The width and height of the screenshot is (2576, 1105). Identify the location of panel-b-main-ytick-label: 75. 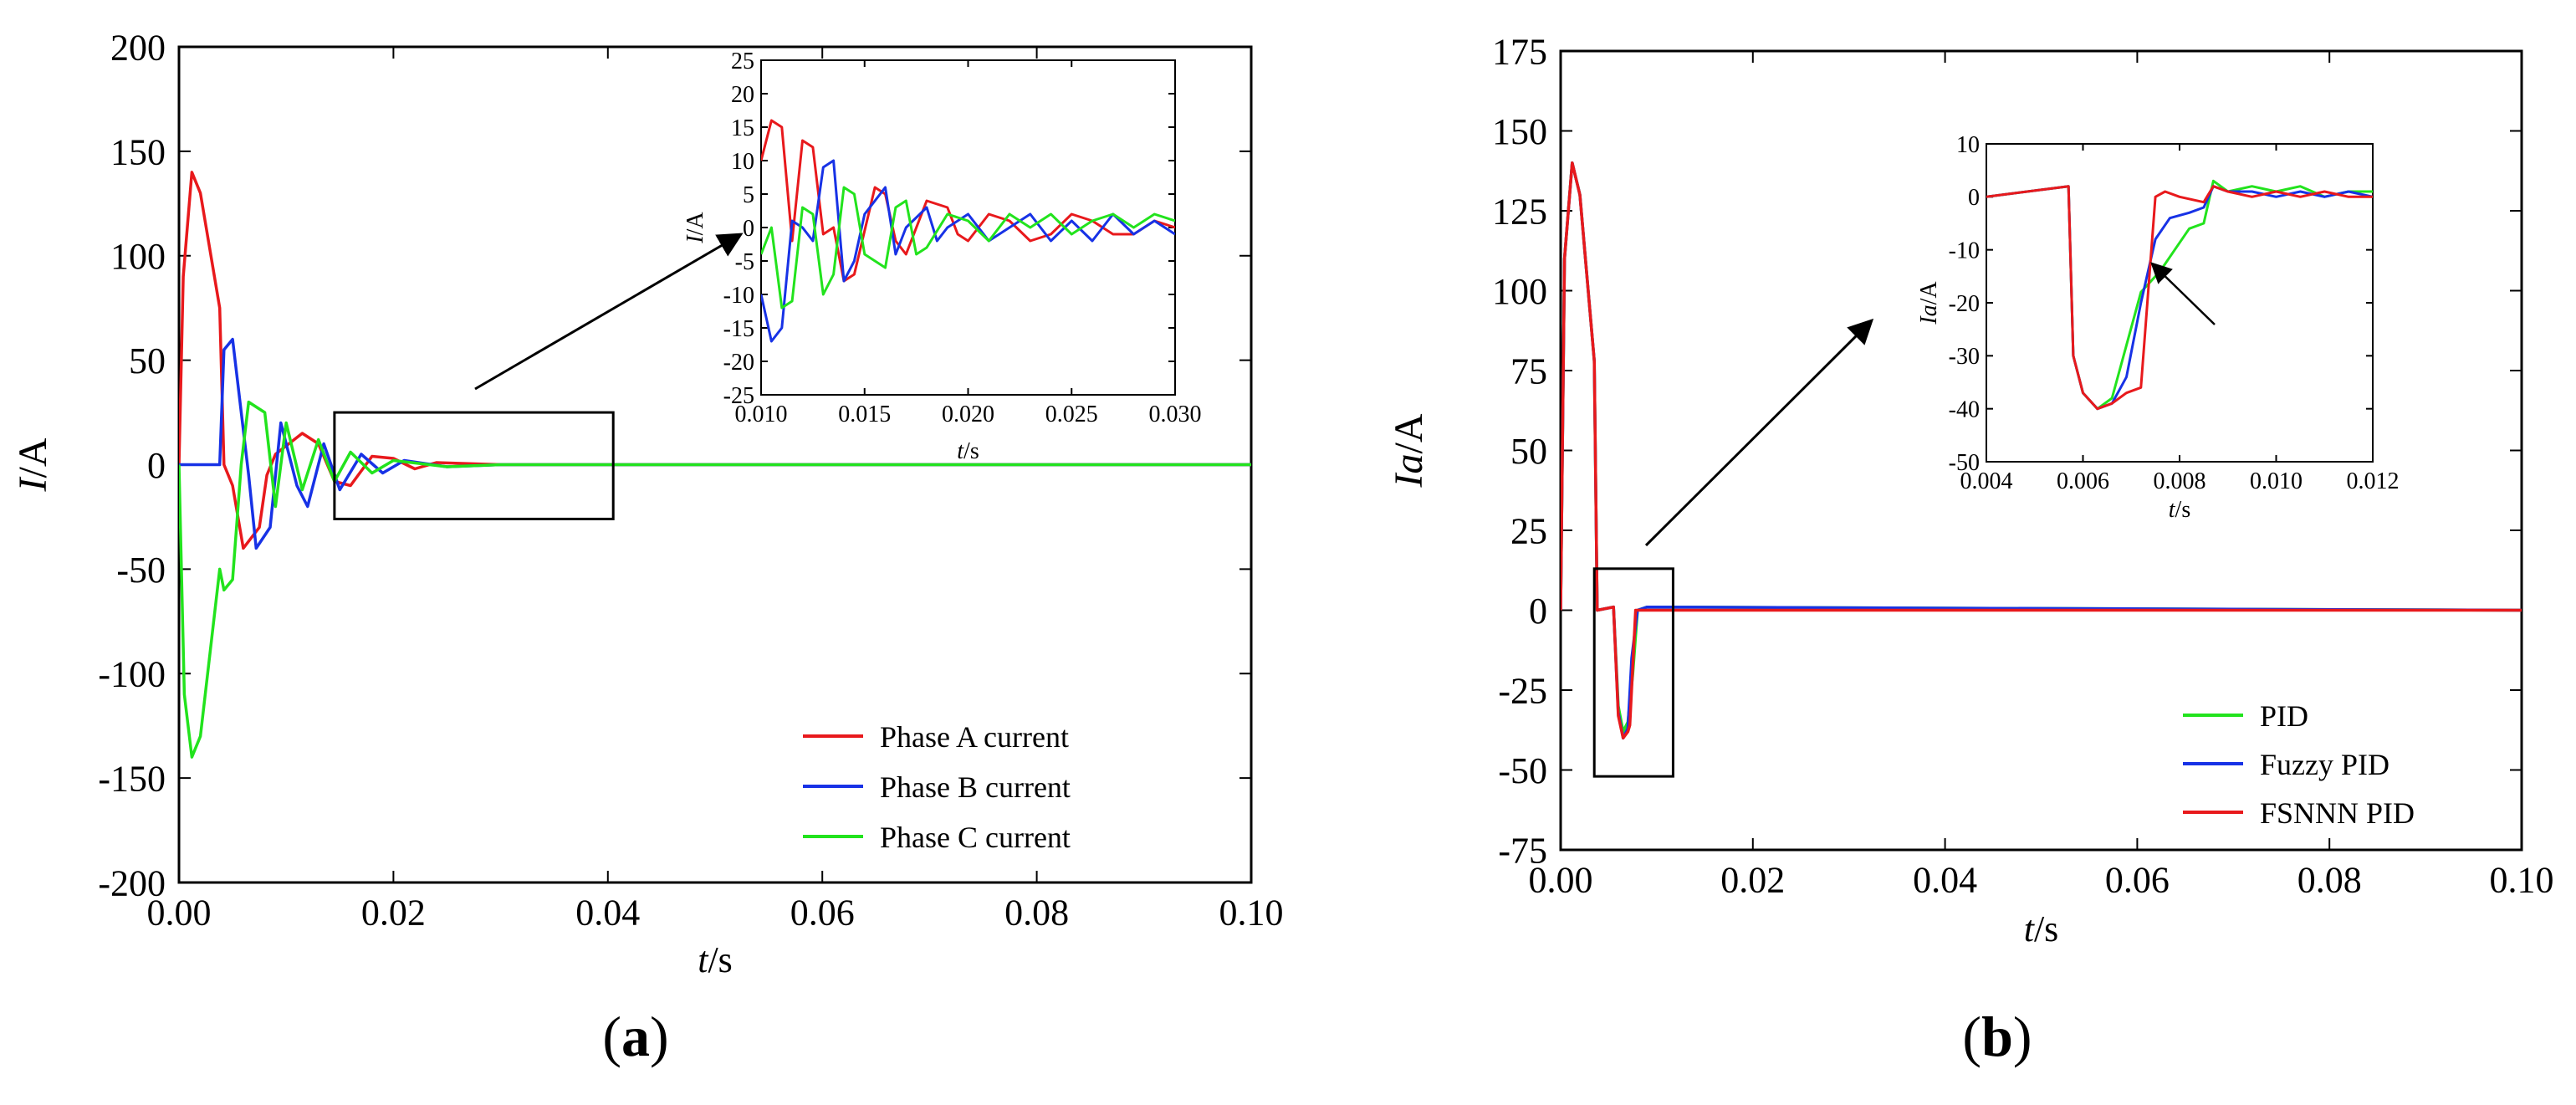
(1528, 370).